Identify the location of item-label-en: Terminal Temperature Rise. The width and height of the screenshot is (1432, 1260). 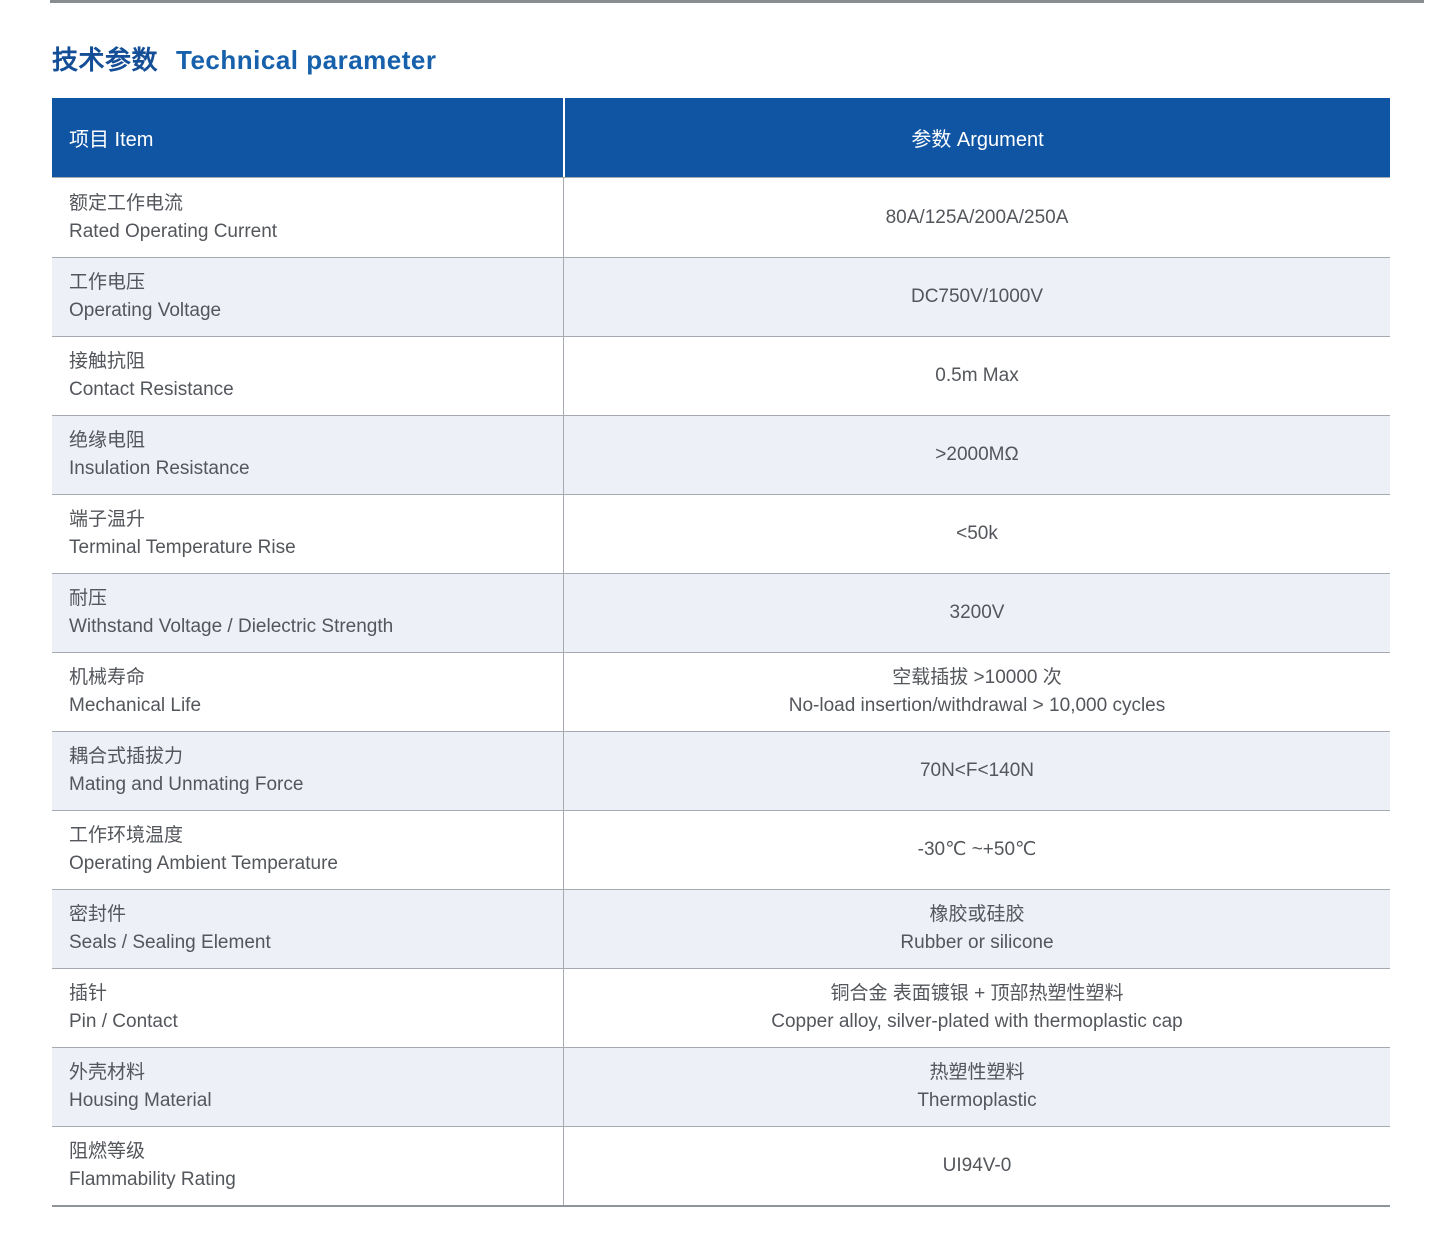
(182, 547).